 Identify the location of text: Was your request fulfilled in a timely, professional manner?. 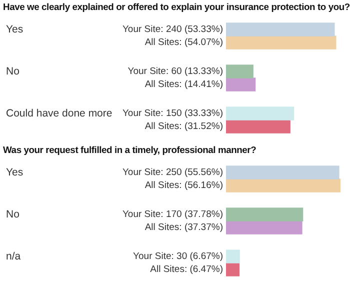
(130, 150).